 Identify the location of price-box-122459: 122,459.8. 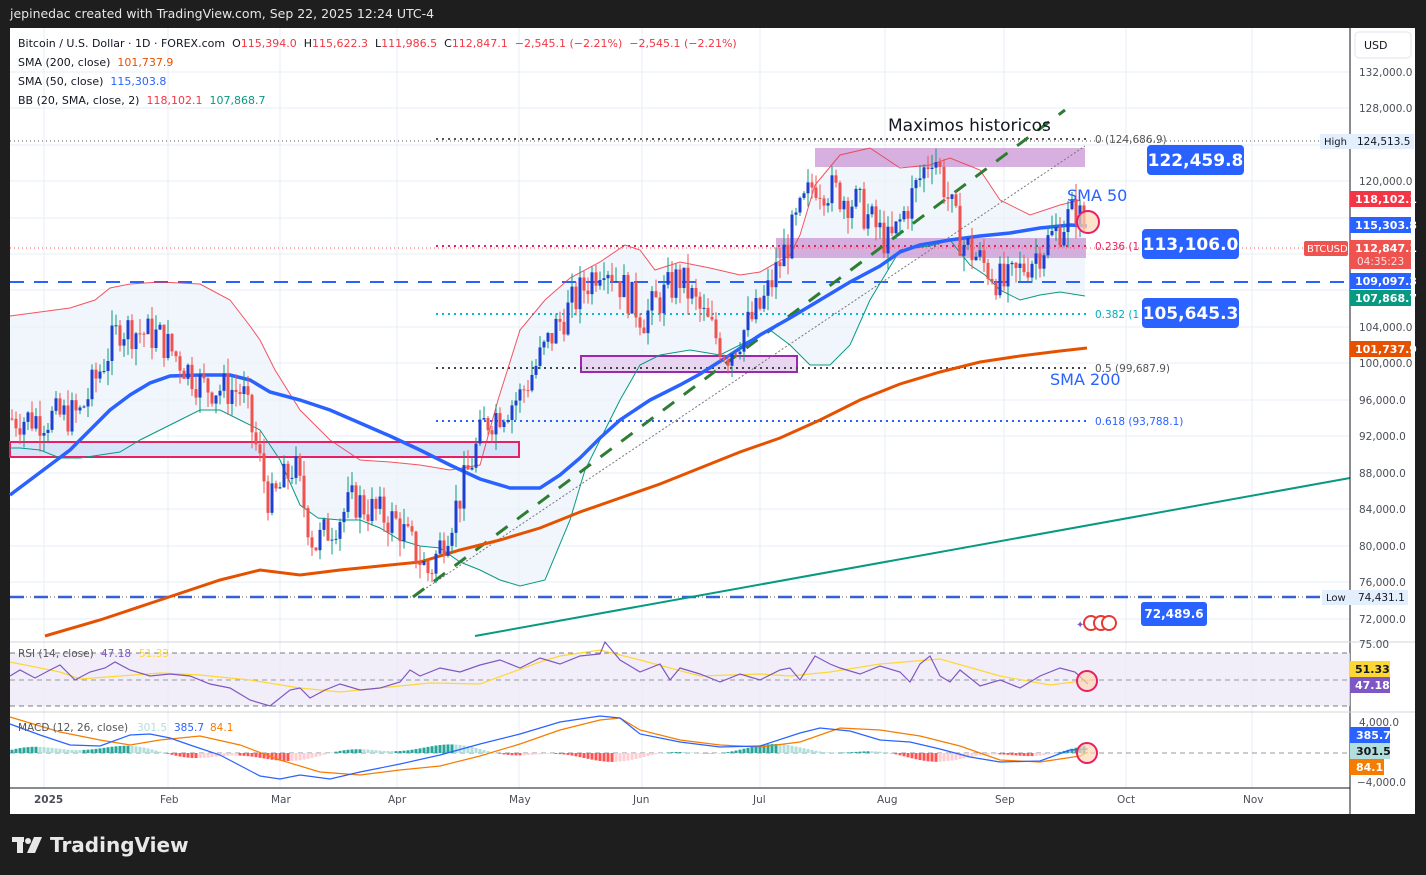
(1195, 160).